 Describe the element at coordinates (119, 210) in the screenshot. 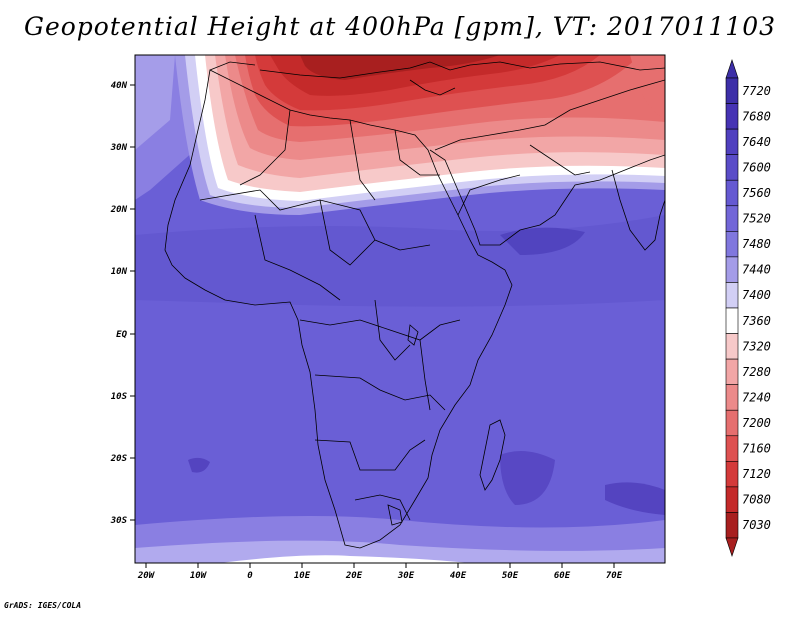

I see `lat-label: 20N` at that location.